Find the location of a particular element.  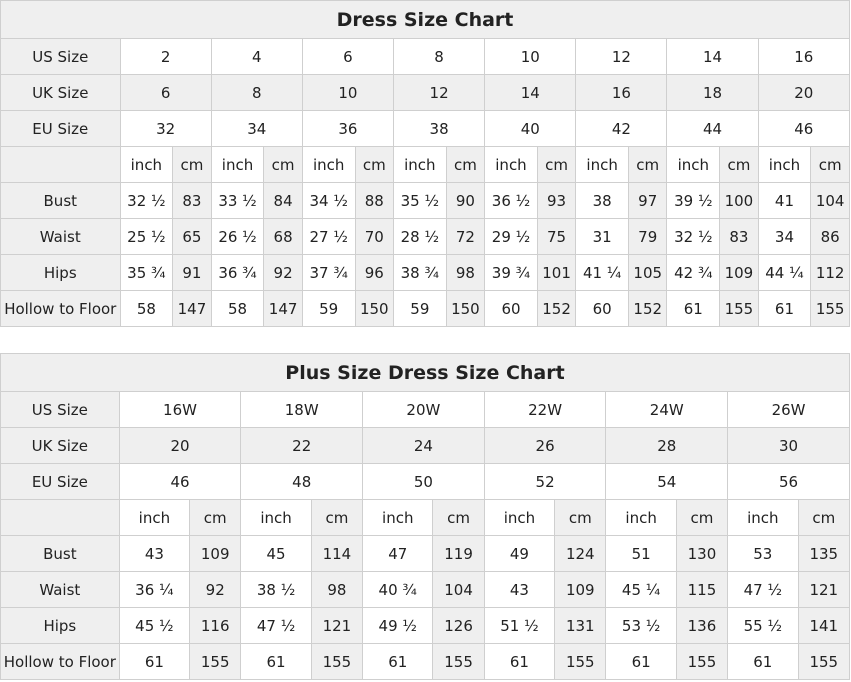

cm-cell: 68 is located at coordinates (283, 236).